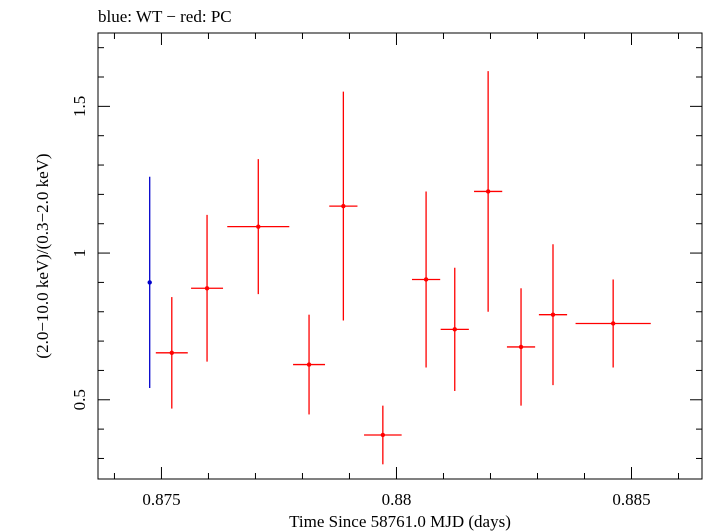 The height and width of the screenshot is (532, 705). What do you see at coordinates (161, 499) in the screenshot?
I see `x-tick-label: 0.875` at bounding box center [161, 499].